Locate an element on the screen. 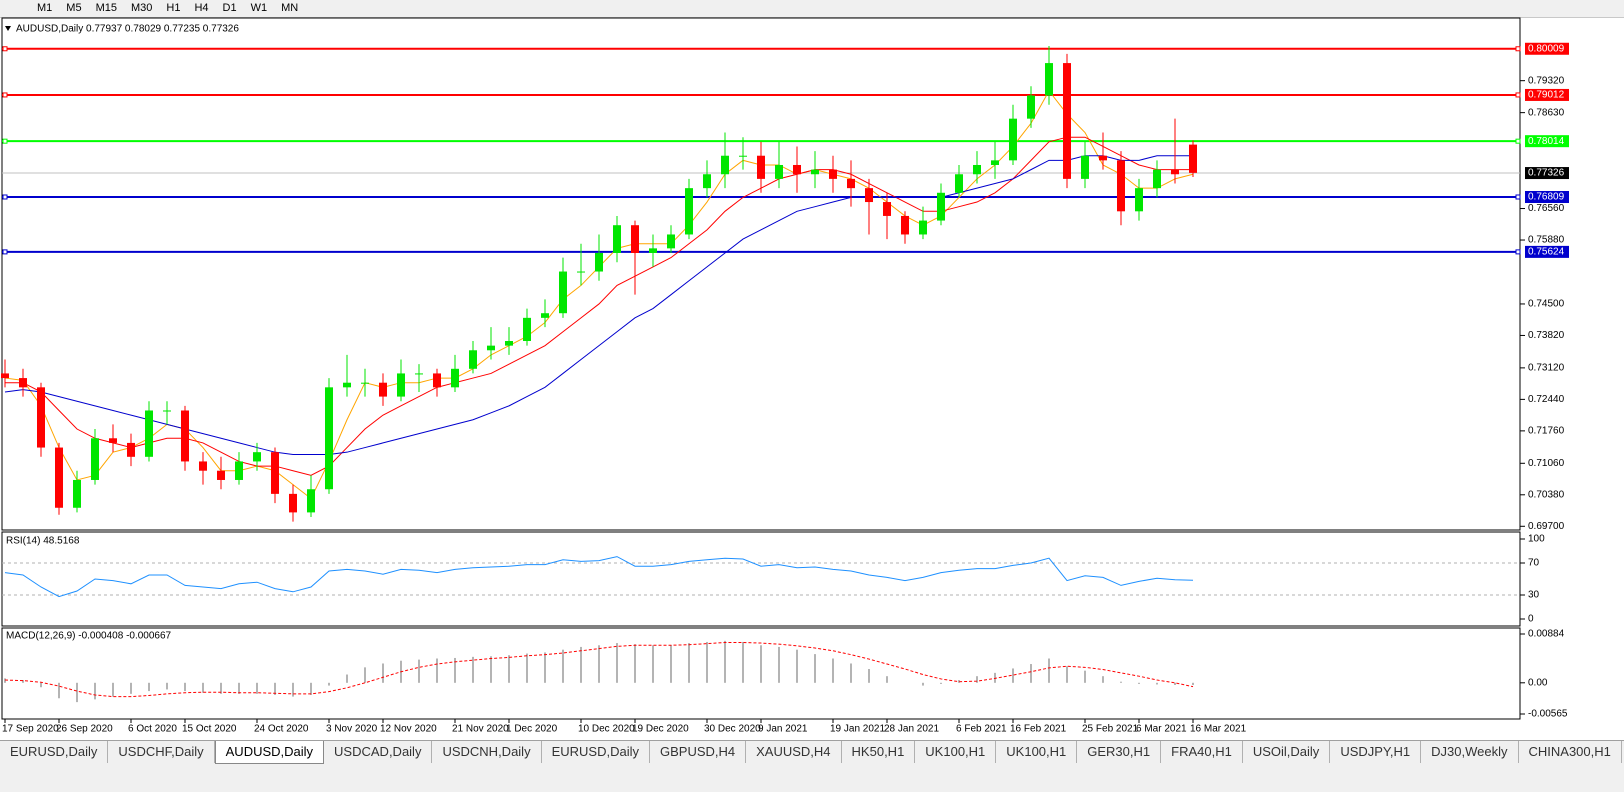 The height and width of the screenshot is (792, 1624). level-box is located at coordinates (1547, 251).